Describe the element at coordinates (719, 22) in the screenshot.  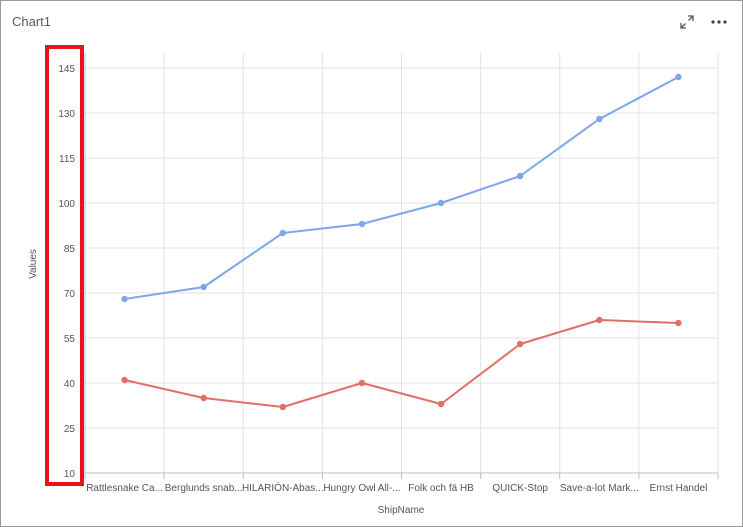
I see `more-options-icon` at that location.